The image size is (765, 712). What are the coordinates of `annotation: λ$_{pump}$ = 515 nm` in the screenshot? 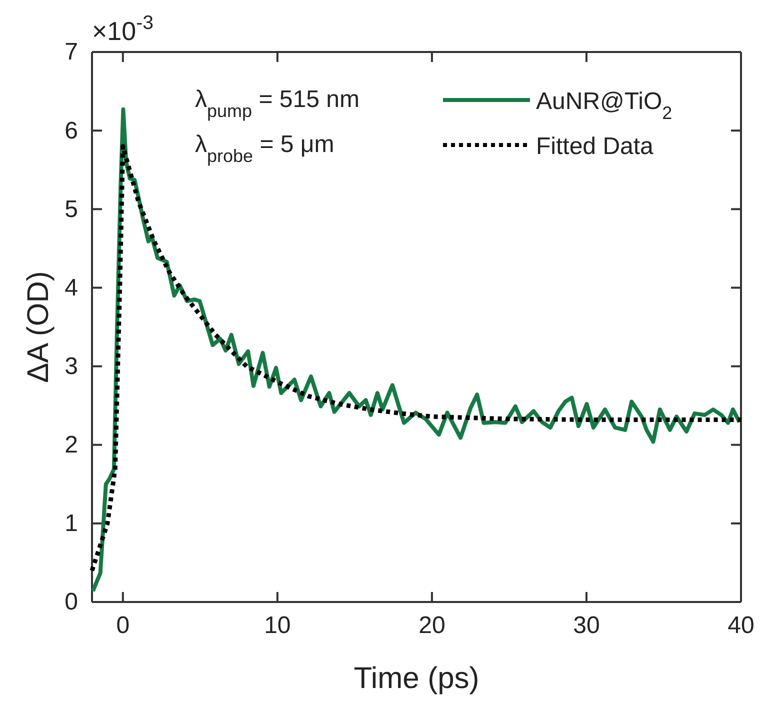 It's located at (277, 103).